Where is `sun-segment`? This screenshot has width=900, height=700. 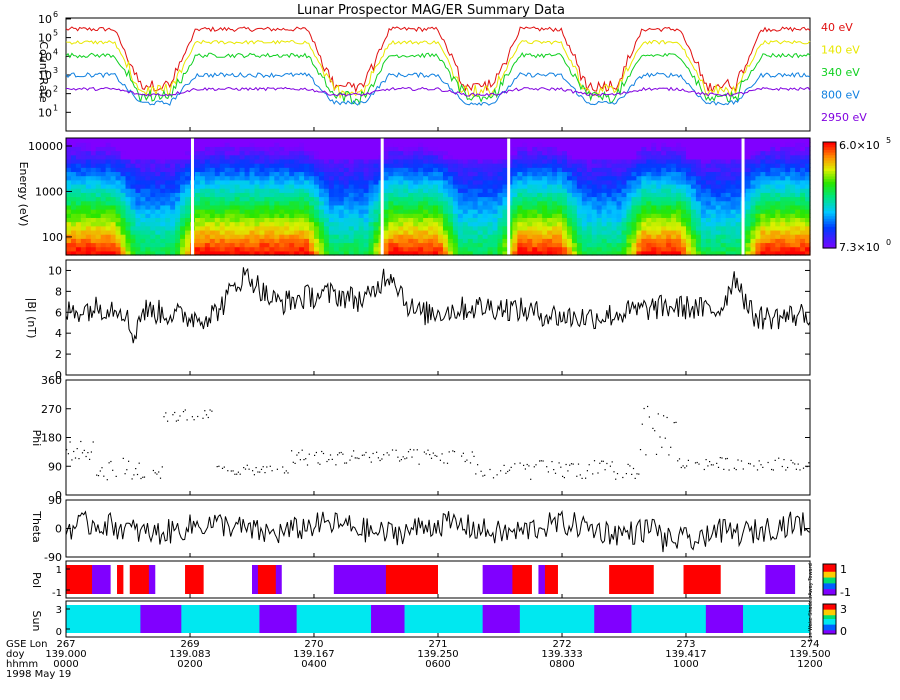 sun-segment is located at coordinates (724, 619).